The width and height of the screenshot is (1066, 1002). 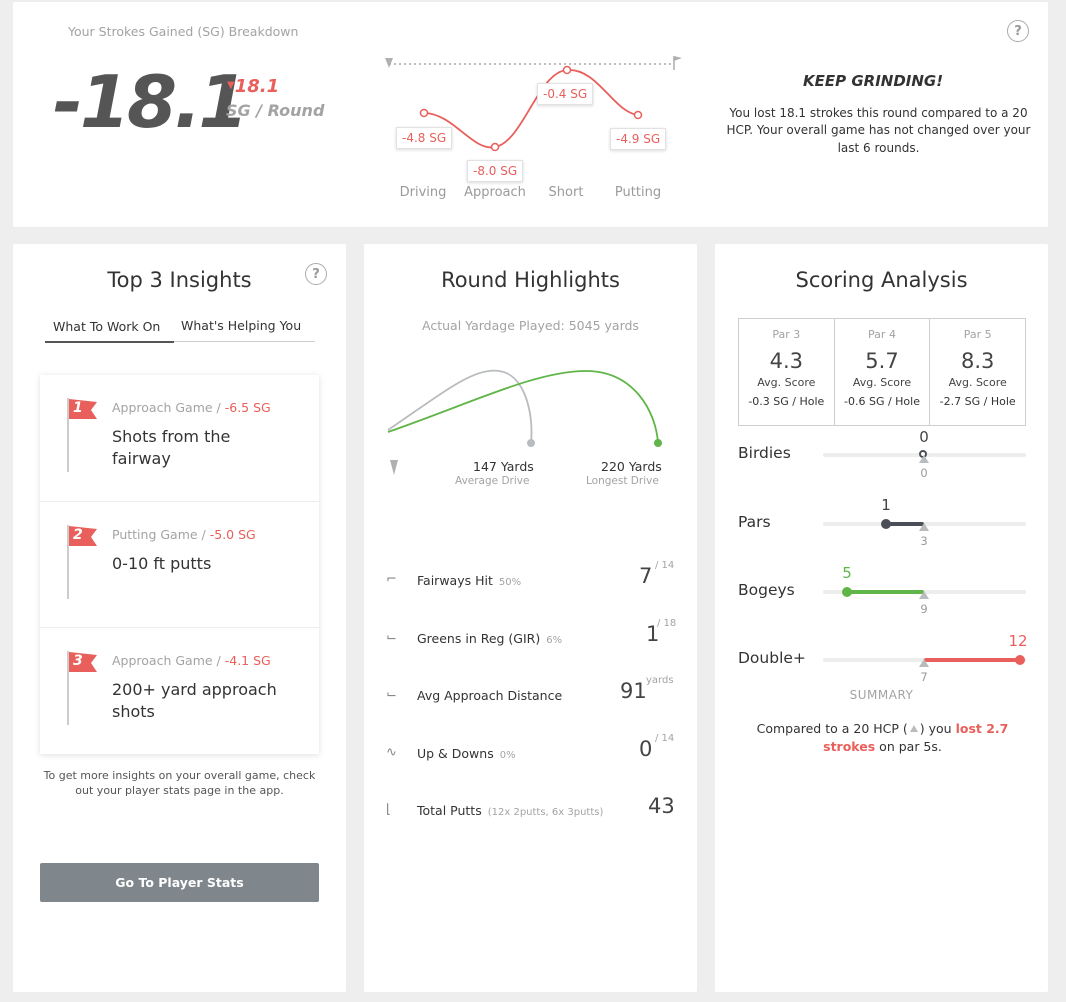 I want to click on message-title: KEEP GRINDING!, so click(x=873, y=81).